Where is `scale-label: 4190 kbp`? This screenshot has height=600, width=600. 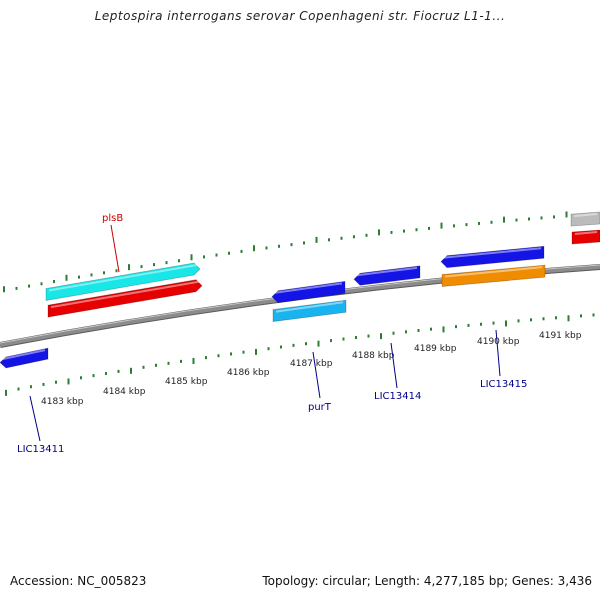 scale-label: 4190 kbp is located at coordinates (498, 342).